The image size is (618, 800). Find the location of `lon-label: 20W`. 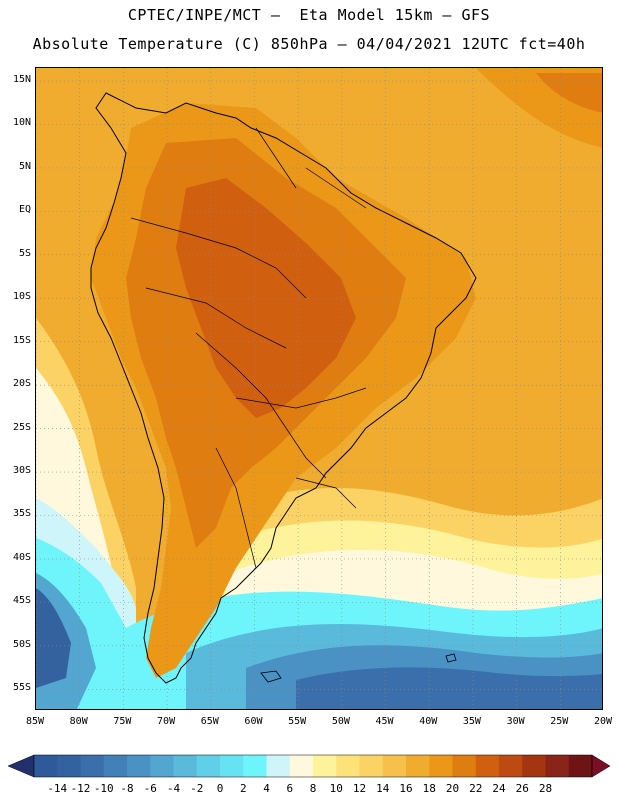

lon-label: 20W is located at coordinates (603, 721).